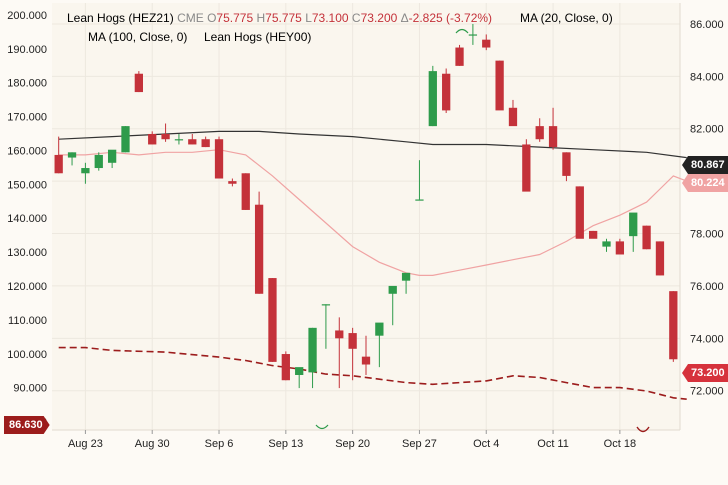  What do you see at coordinates (219, 444) in the screenshot?
I see `x-tick-label: Sep 6` at bounding box center [219, 444].